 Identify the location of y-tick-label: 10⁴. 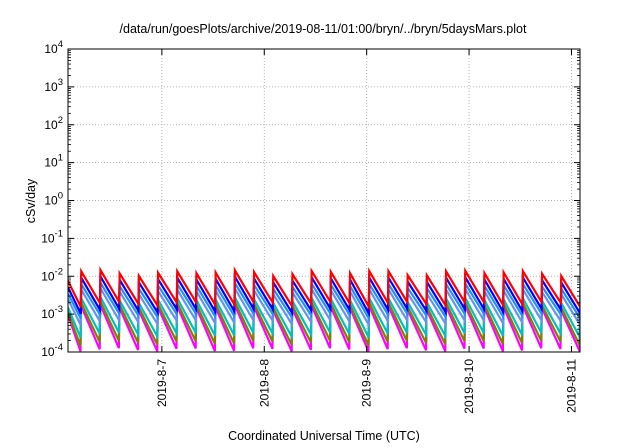
(53, 47).